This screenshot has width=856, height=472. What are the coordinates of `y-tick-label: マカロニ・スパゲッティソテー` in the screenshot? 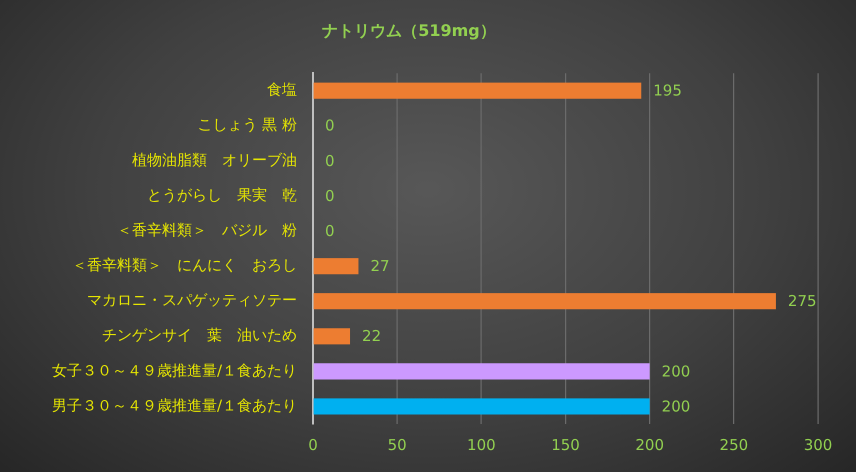 It's located at (192, 300).